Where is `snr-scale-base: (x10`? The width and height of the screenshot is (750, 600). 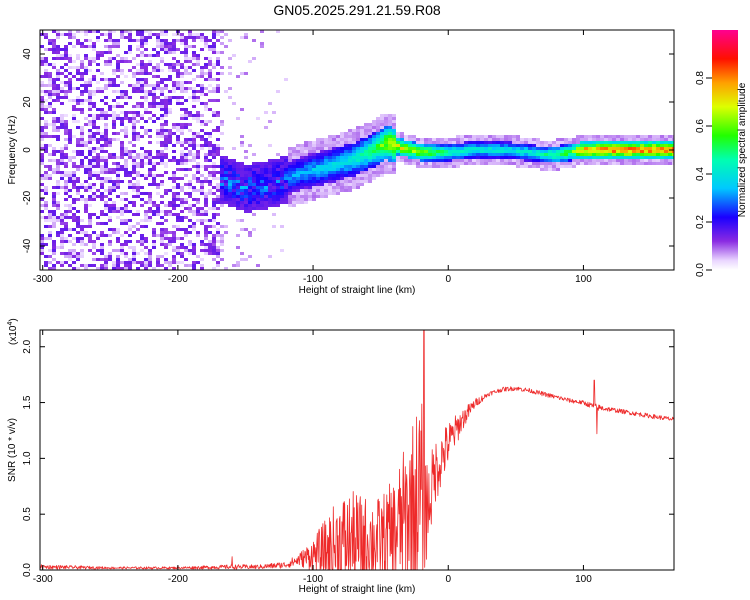
snr-scale-base: (x10 is located at coordinates (13, 335).